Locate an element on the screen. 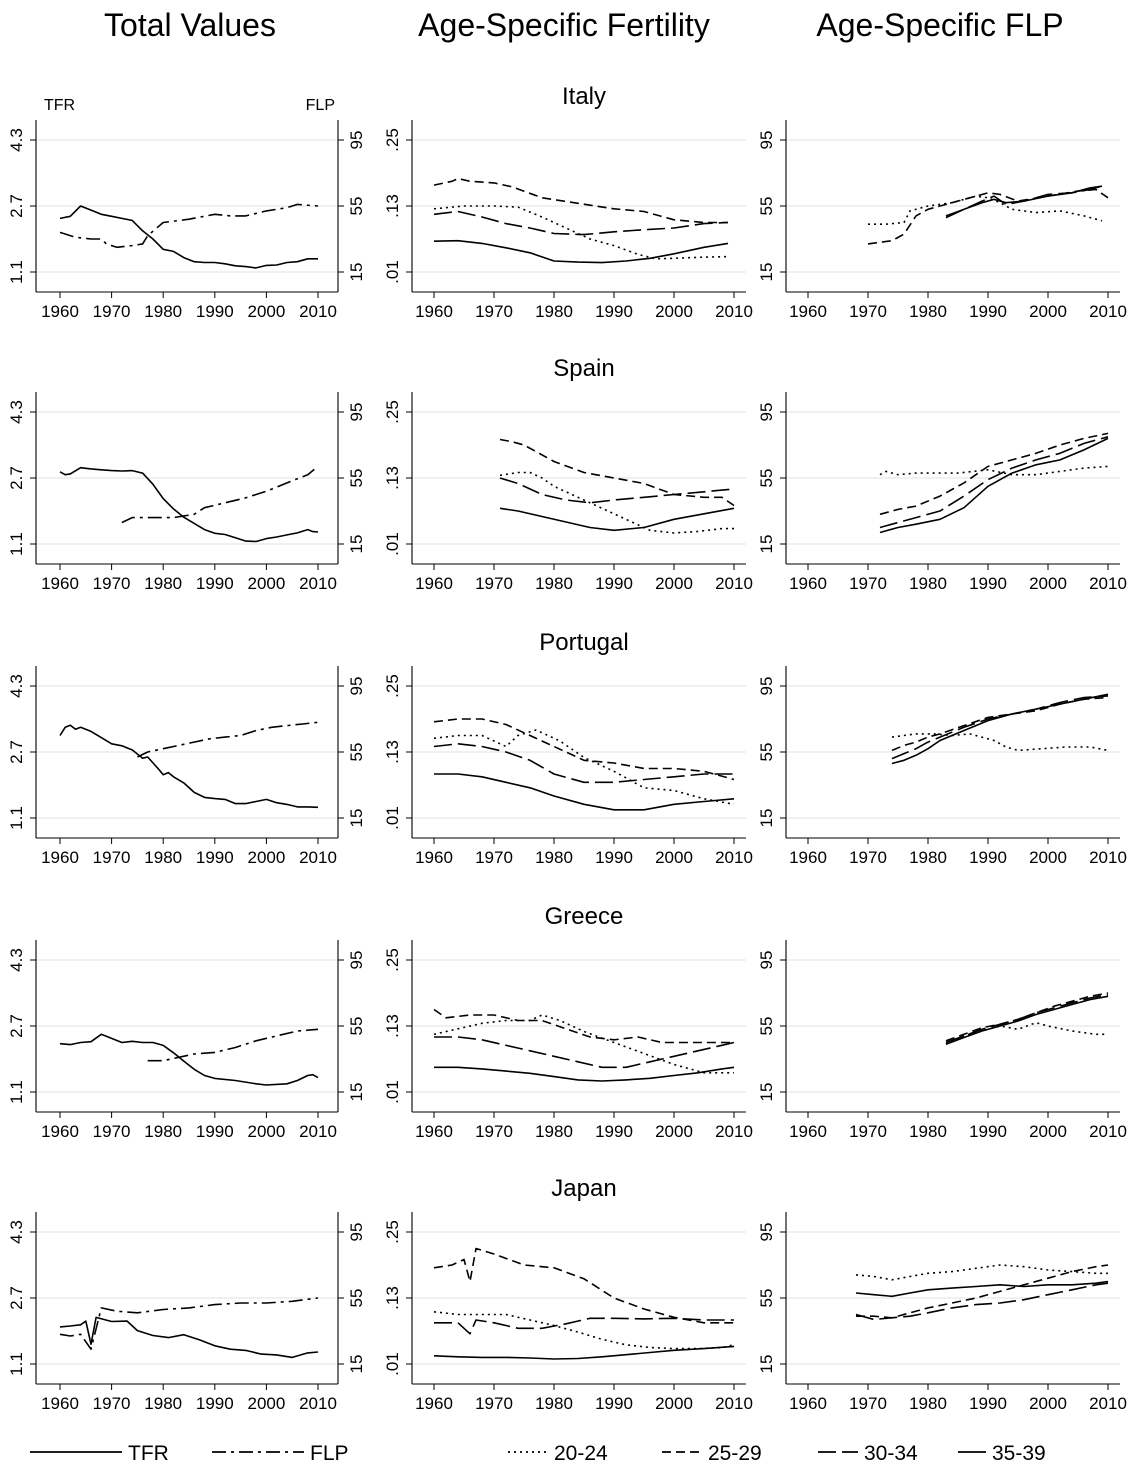 Image resolution: width=1140 pixels, height=1470 pixels. total-japan-xtick-label: 1980 is located at coordinates (163, 1403).